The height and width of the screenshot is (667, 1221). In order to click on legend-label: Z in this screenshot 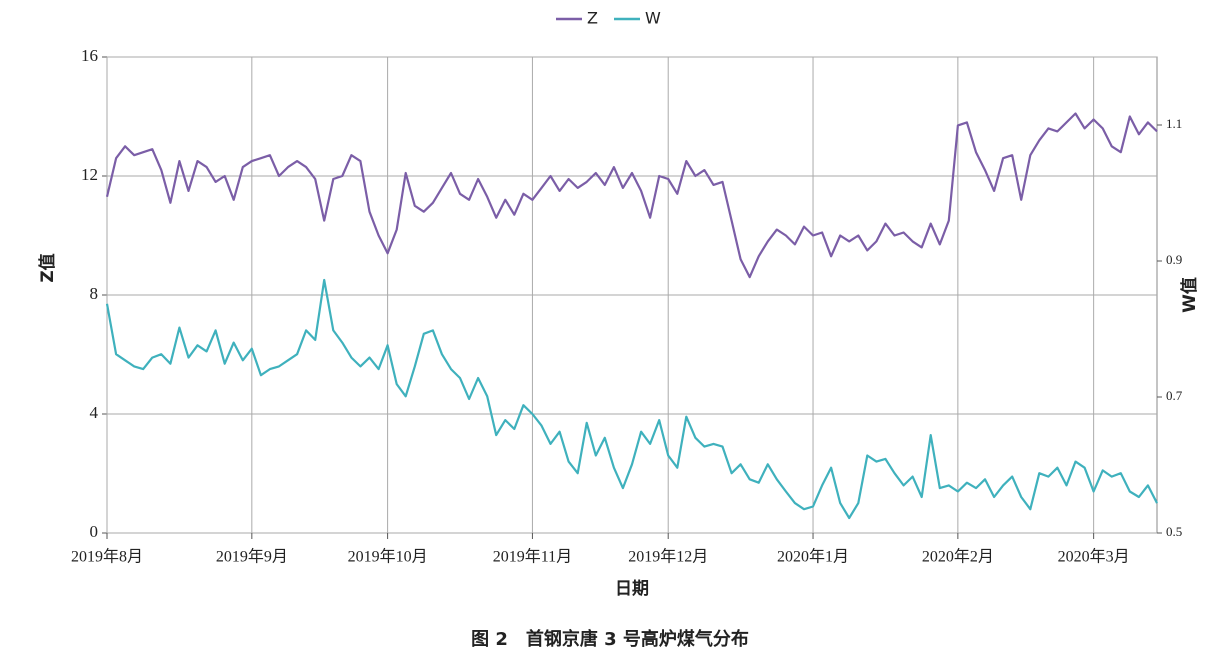, I will do `click(592, 18)`.